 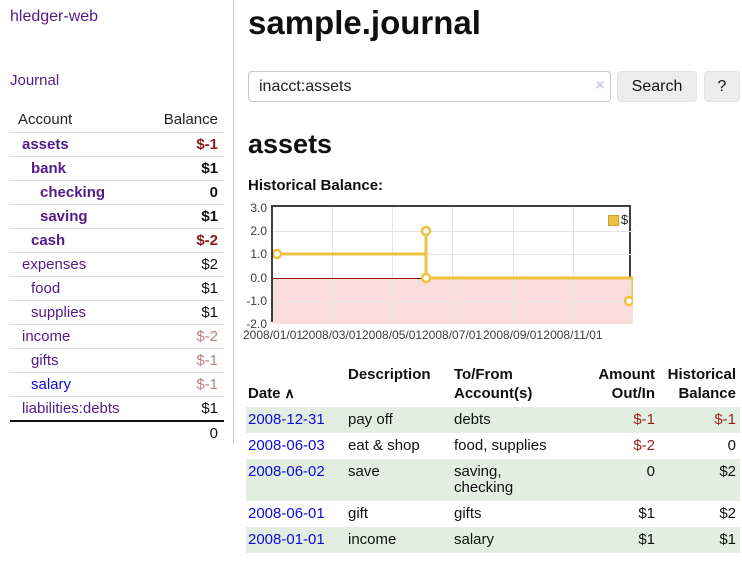 I want to click on transaction-date-link: 2008-06-03, so click(x=286, y=445).